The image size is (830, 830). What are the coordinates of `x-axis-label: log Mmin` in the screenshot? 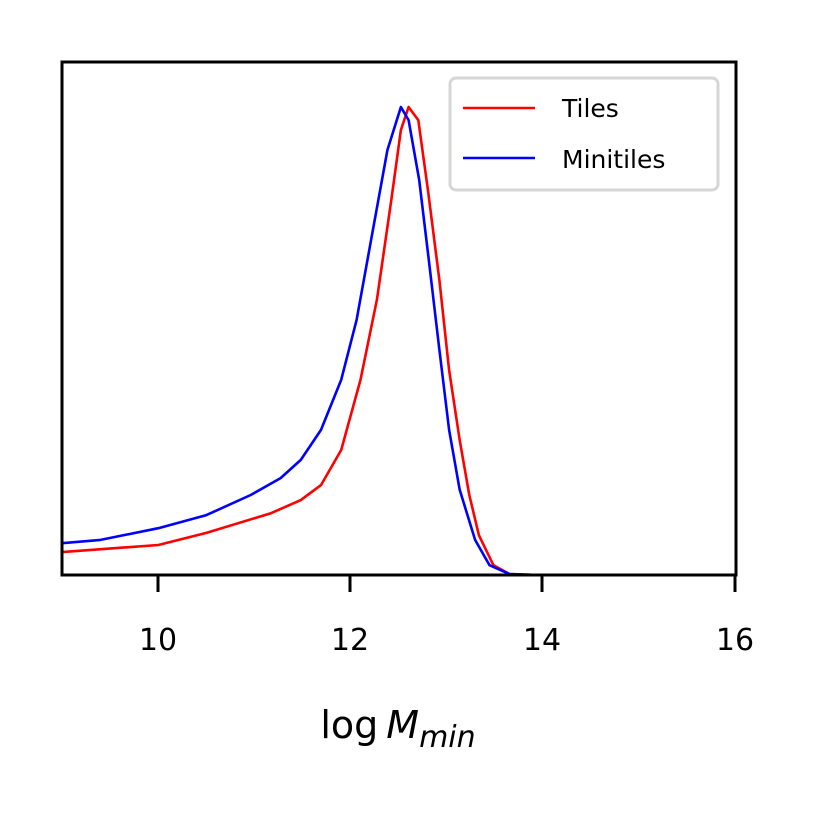 It's located at (397, 729).